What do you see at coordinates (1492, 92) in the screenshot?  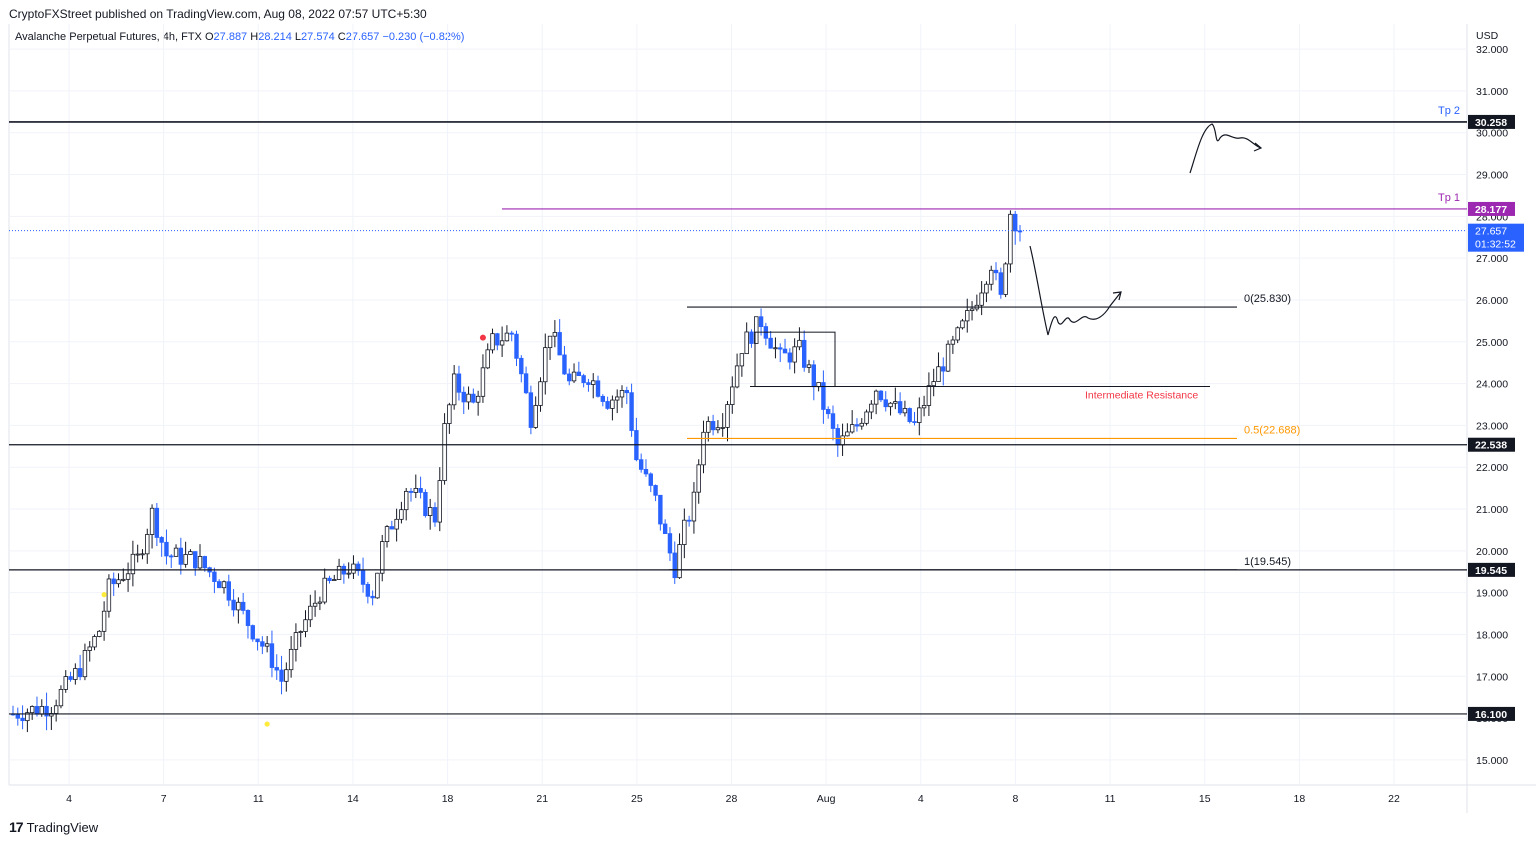 I see `y-tick-label: 31.000` at bounding box center [1492, 92].